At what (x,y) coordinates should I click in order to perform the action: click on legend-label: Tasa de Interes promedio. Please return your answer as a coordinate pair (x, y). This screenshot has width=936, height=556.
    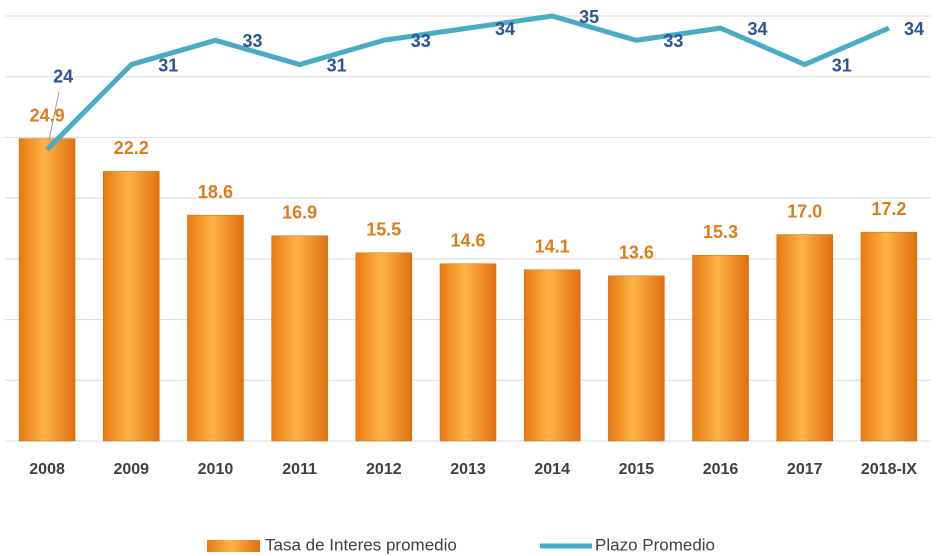
    Looking at the image, I should click on (361, 544).